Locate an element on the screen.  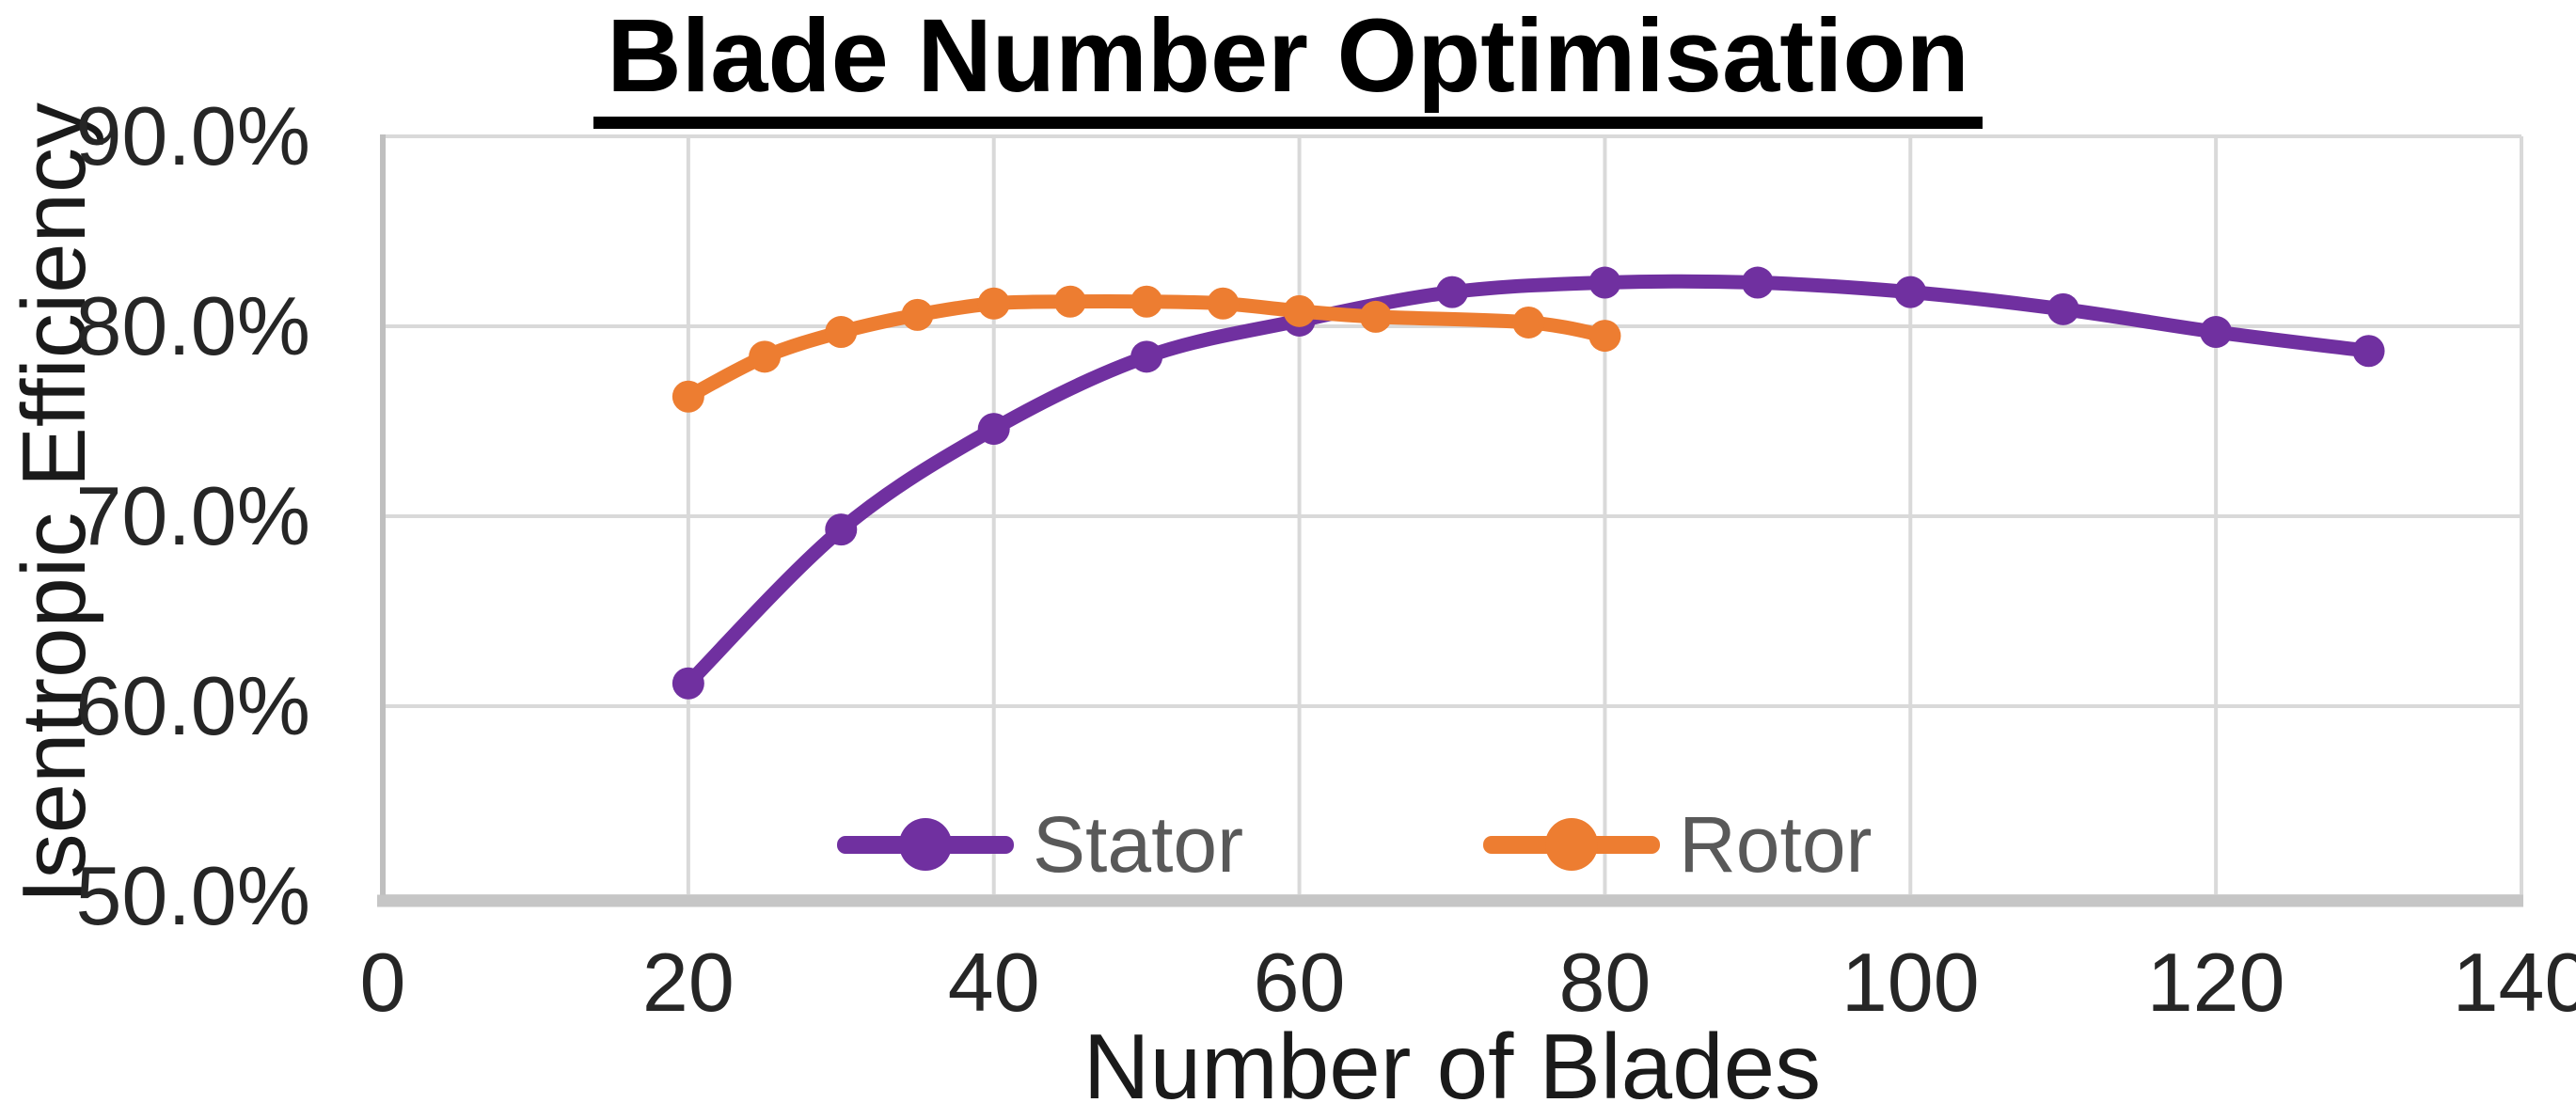
y-tick-label: 50.0% is located at coordinates (192, 896).